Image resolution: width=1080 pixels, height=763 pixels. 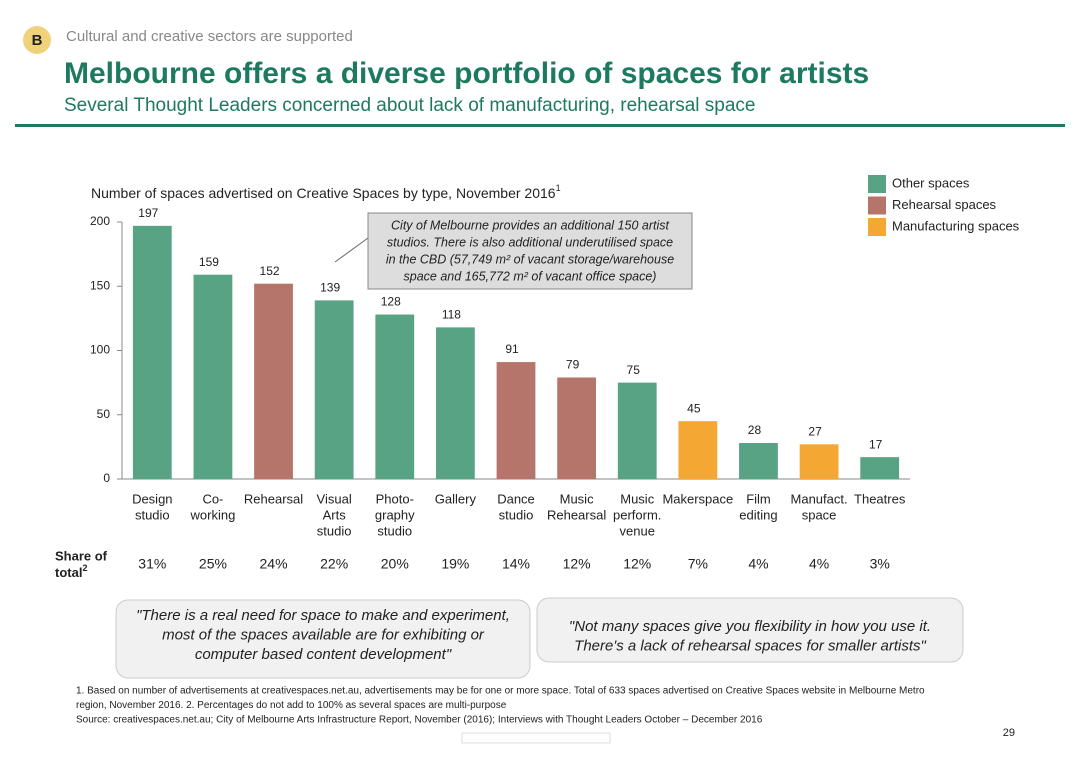 What do you see at coordinates (104, 414) in the screenshot?
I see `y-tick-label: 50` at bounding box center [104, 414].